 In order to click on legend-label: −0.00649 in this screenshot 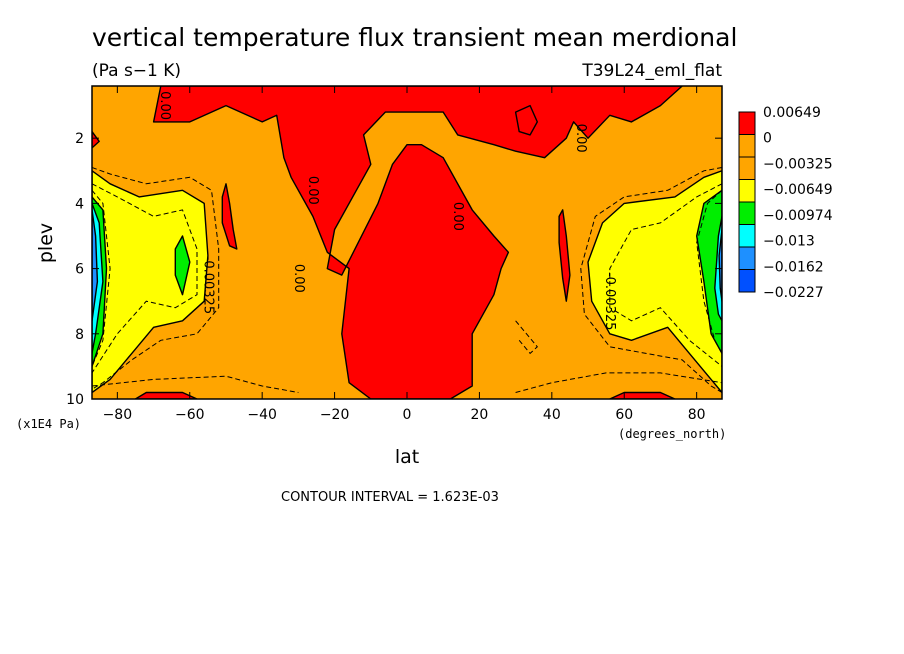, I will do `click(798, 190)`.